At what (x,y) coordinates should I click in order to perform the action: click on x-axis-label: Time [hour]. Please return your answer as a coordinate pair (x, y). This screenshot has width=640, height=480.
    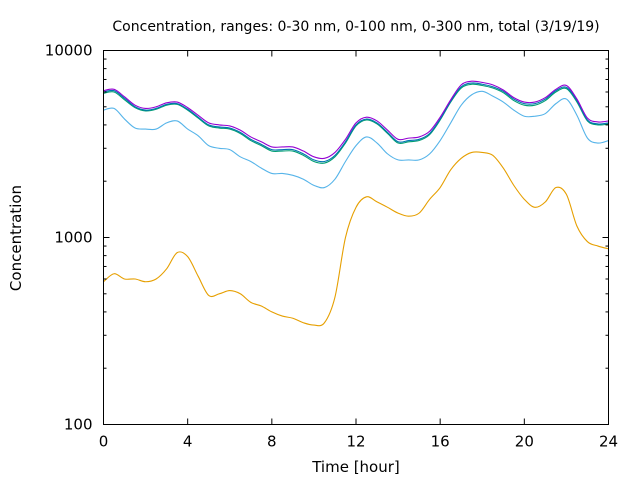
    Looking at the image, I should click on (355, 467).